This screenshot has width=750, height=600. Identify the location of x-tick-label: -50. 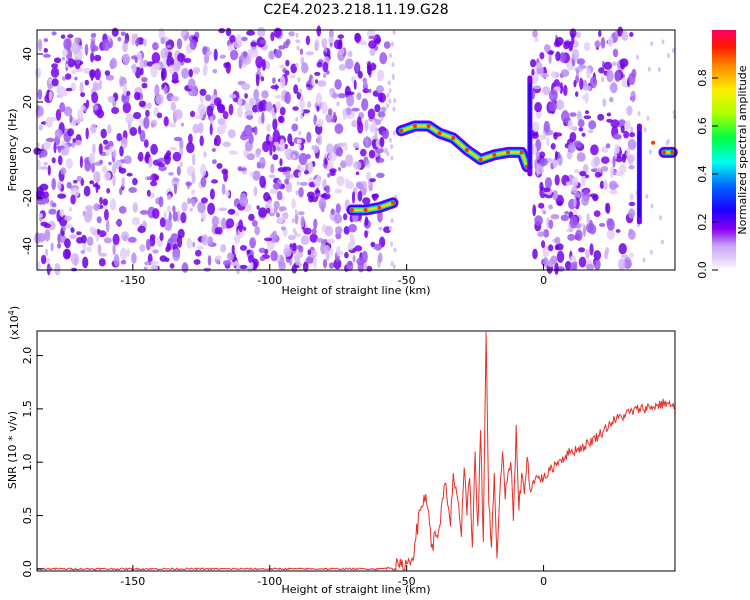
(407, 581).